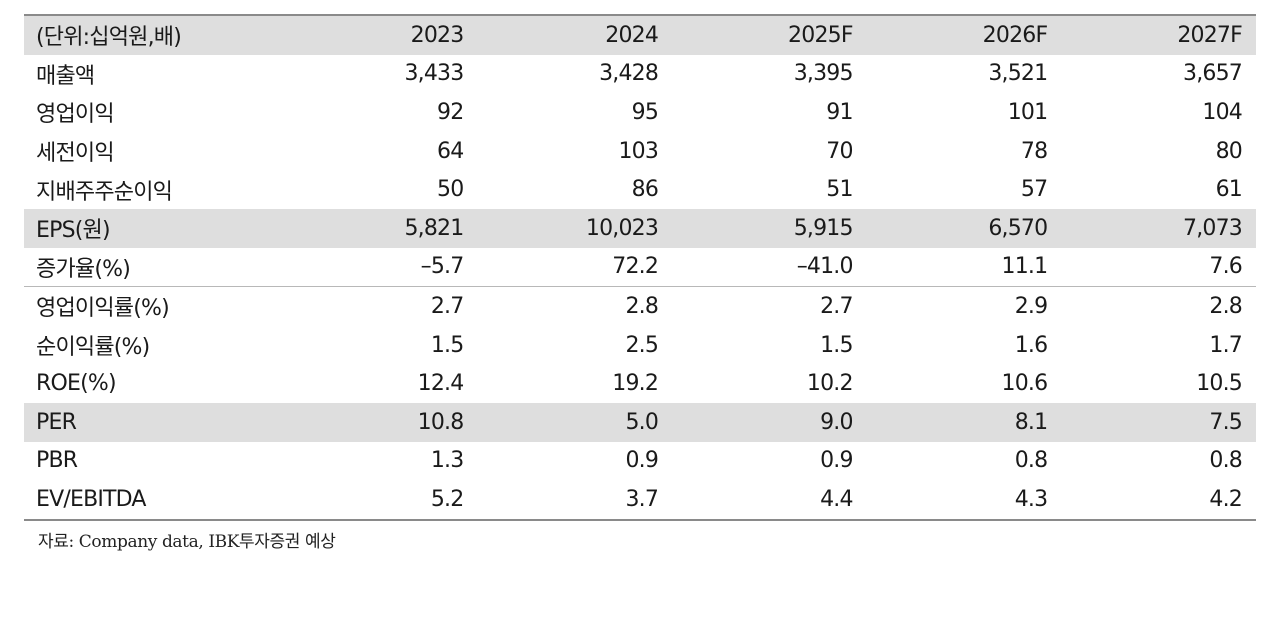 The width and height of the screenshot is (1280, 634). I want to click on cell-value: 103, so click(638, 151).